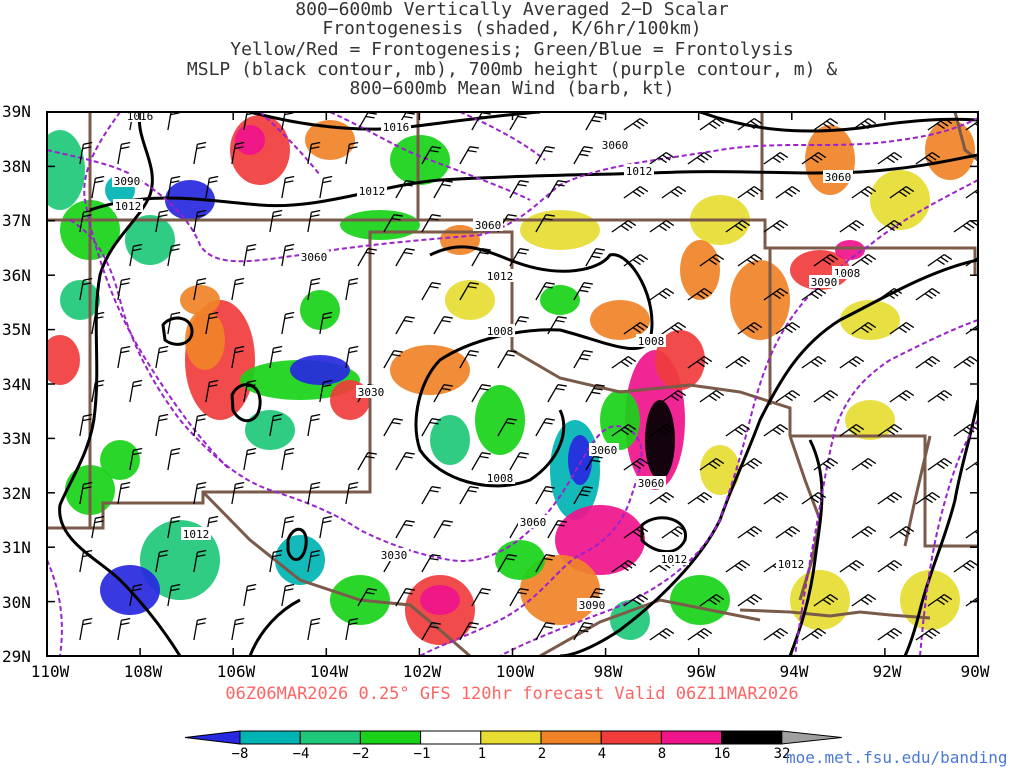  Describe the element at coordinates (143, 671) in the screenshot. I see `lon-label-108w: 108W` at that location.